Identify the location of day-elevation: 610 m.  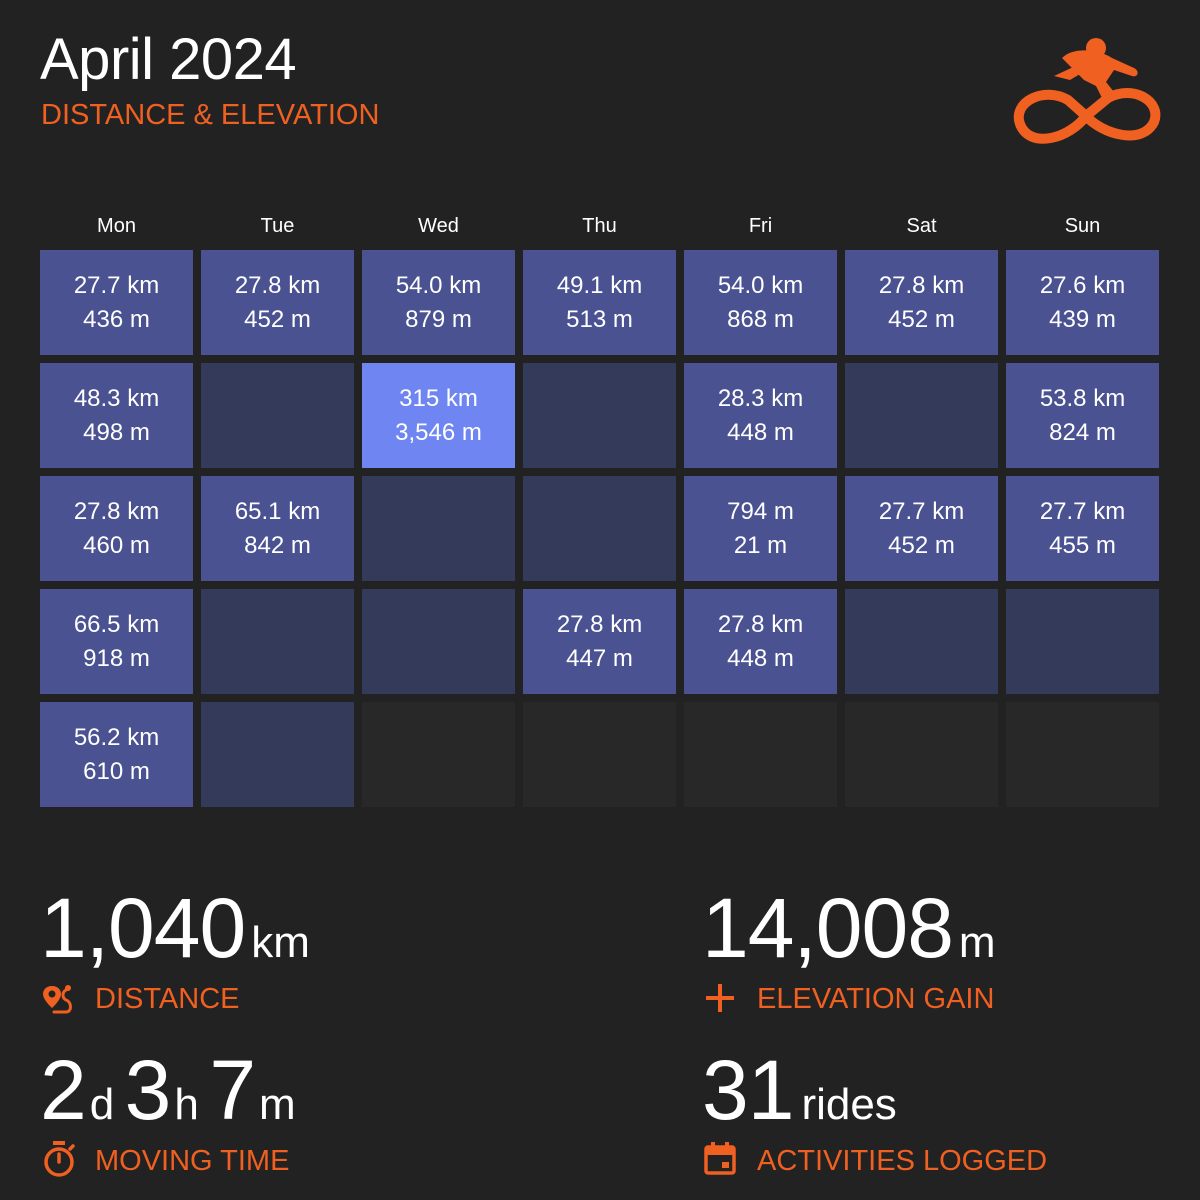
(116, 771).